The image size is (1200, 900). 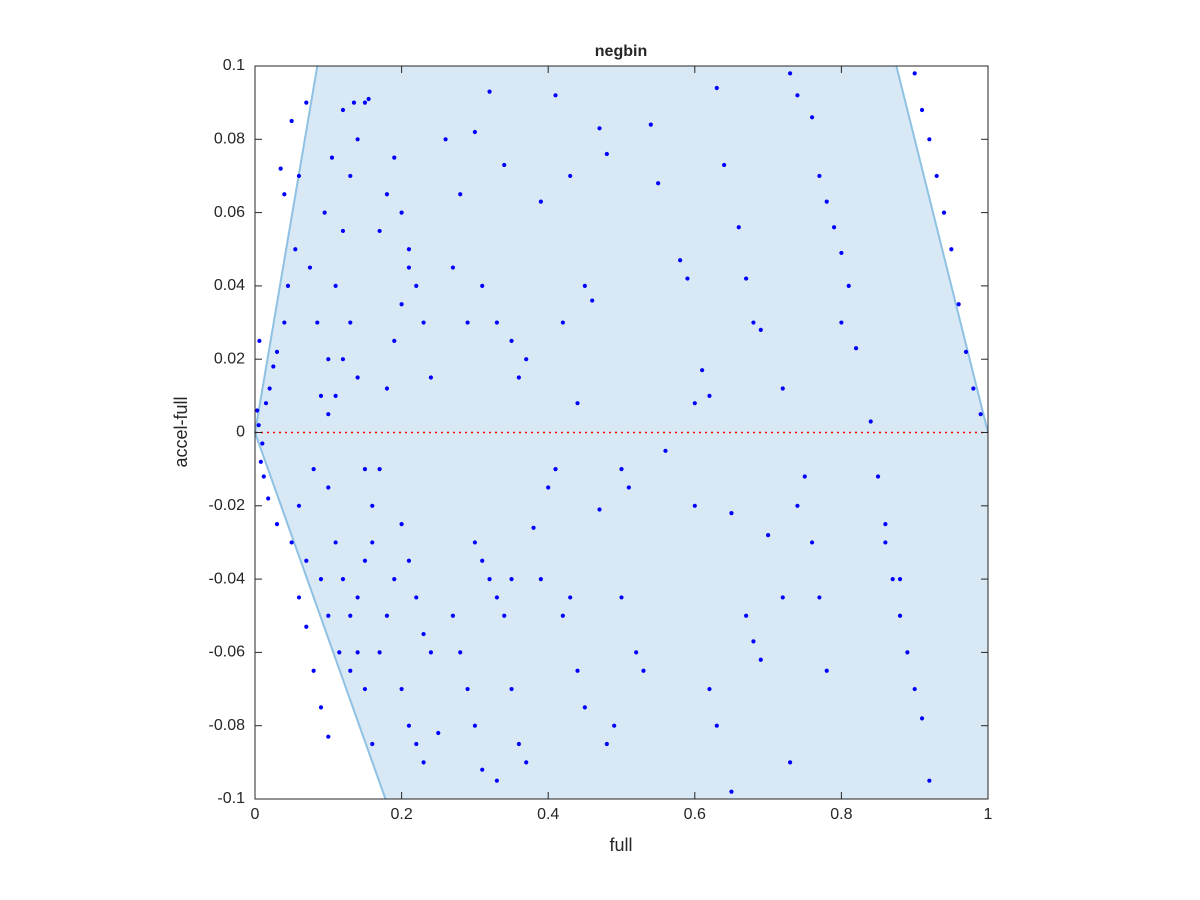 What do you see at coordinates (229, 358) in the screenshot?
I see `y-tick-label: 0.02` at bounding box center [229, 358].